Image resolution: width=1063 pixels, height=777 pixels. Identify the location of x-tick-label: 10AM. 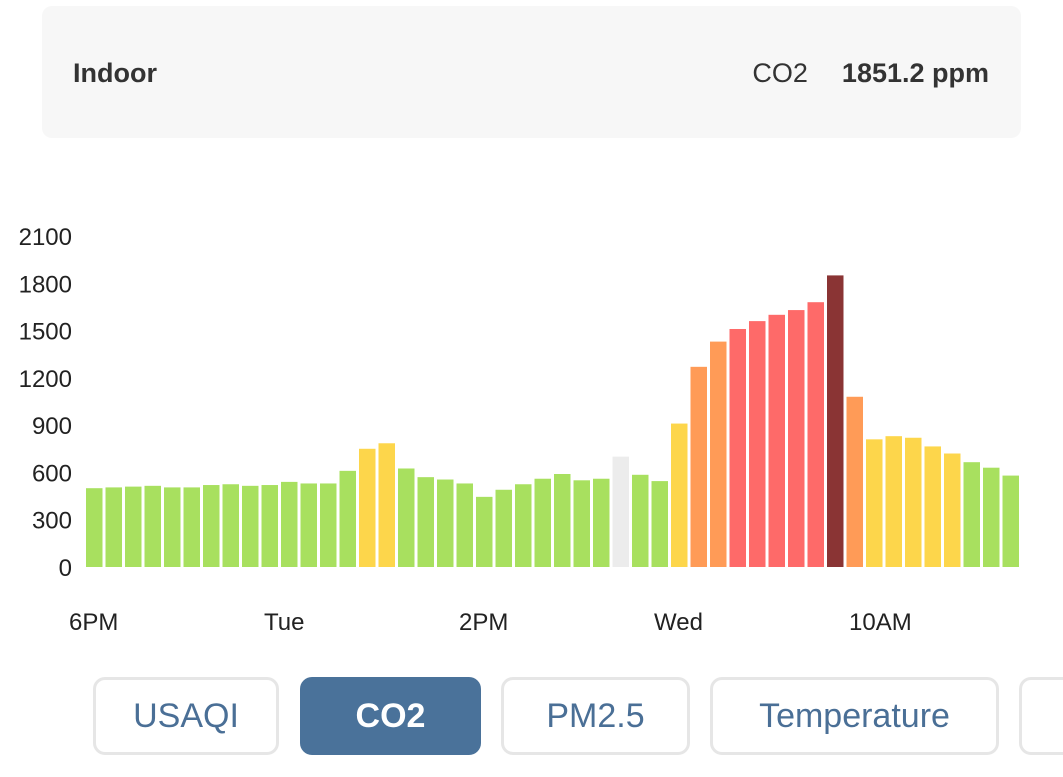
(880, 622).